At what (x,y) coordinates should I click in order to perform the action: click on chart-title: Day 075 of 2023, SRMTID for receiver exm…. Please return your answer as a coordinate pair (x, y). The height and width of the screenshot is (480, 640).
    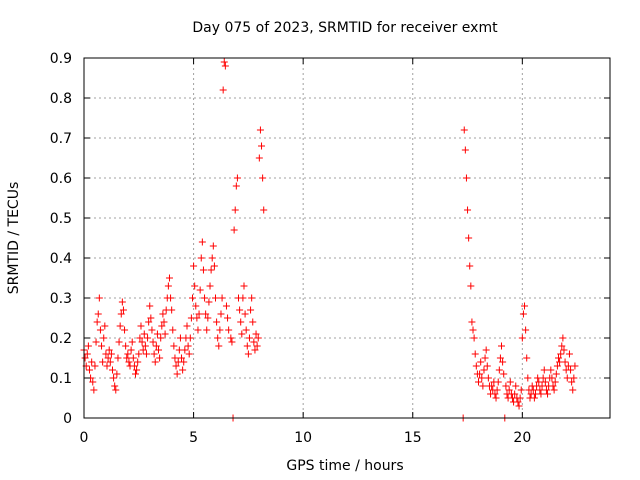
    Looking at the image, I should click on (345, 28).